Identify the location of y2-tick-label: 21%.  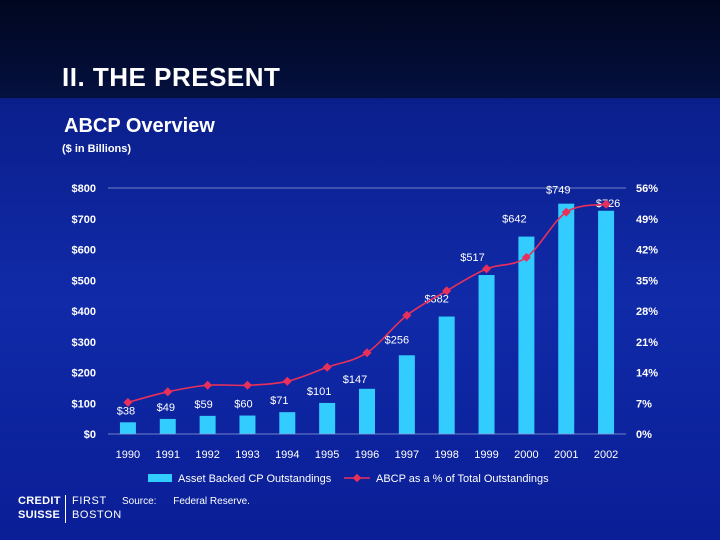
(647, 343).